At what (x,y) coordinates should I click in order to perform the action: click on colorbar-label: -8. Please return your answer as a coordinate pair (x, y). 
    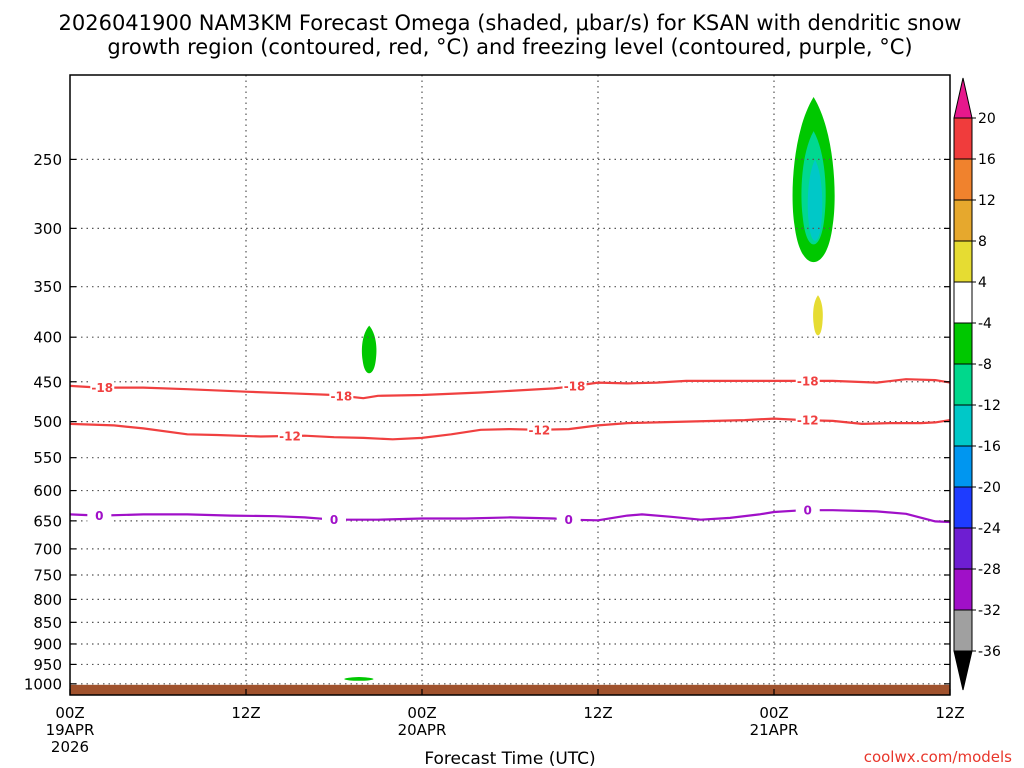
    Looking at the image, I should click on (985, 365).